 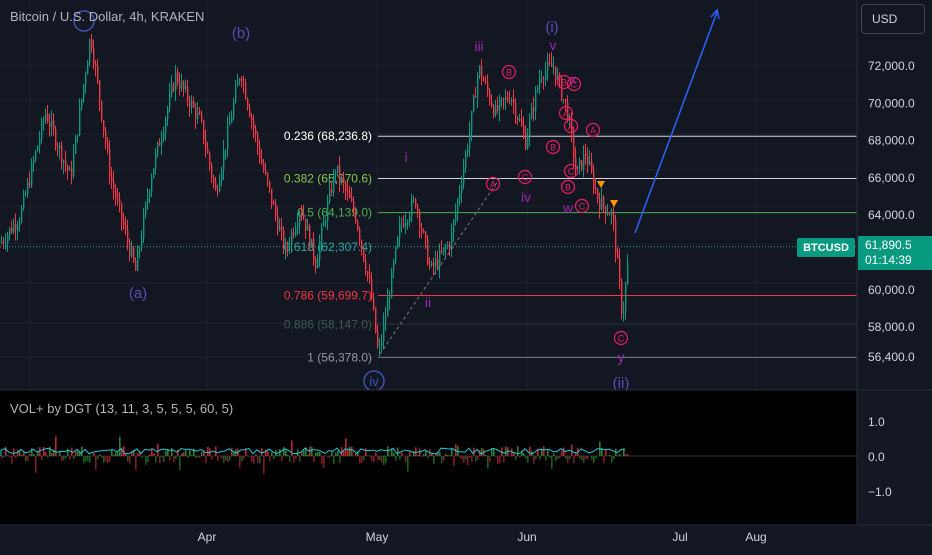 What do you see at coordinates (621, 383) in the screenshot?
I see `wave-label: (ii)` at bounding box center [621, 383].